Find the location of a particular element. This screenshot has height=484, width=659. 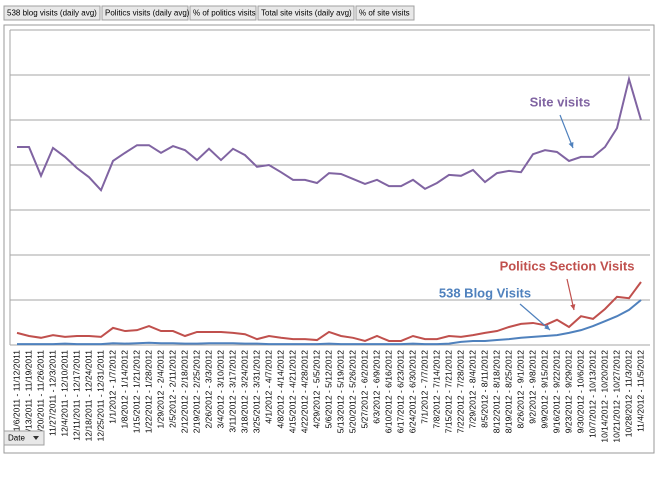

x-tick-label: 12/4/2011 - 12/10/2011 is located at coordinates (64, 393).